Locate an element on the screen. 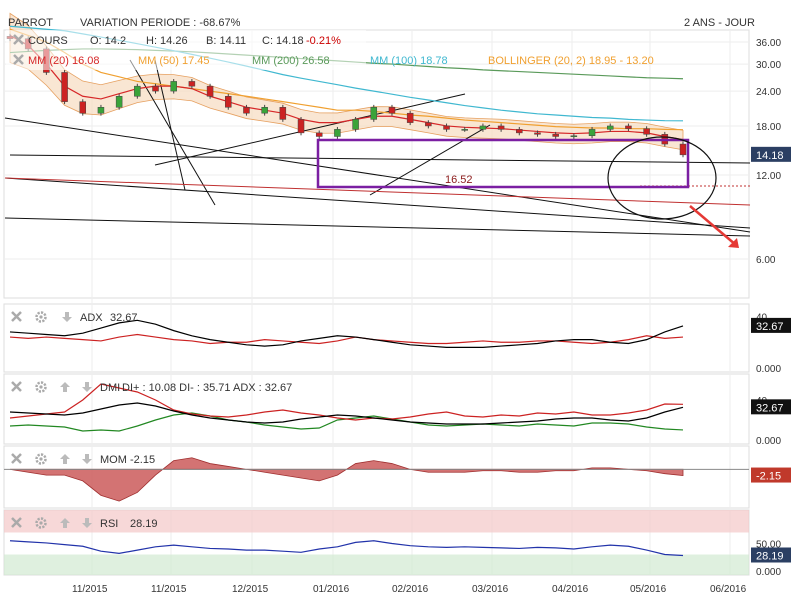 The height and width of the screenshot is (599, 811). x-tick-label: 04/2016 is located at coordinates (570, 589).